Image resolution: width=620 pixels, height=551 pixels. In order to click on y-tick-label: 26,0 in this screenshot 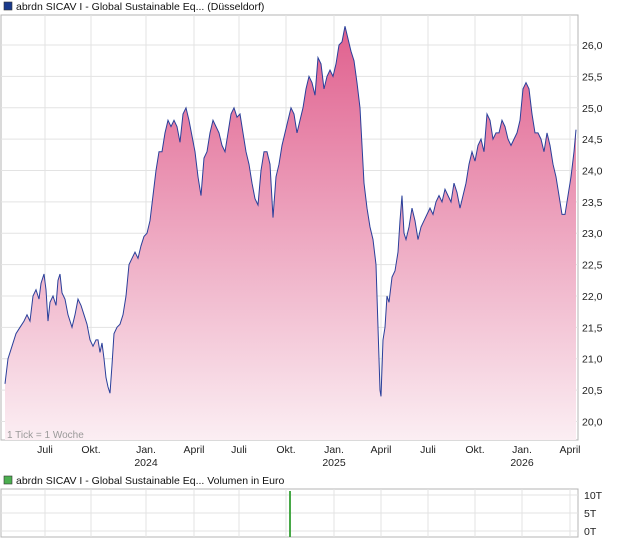, I will do `click(592, 46)`.